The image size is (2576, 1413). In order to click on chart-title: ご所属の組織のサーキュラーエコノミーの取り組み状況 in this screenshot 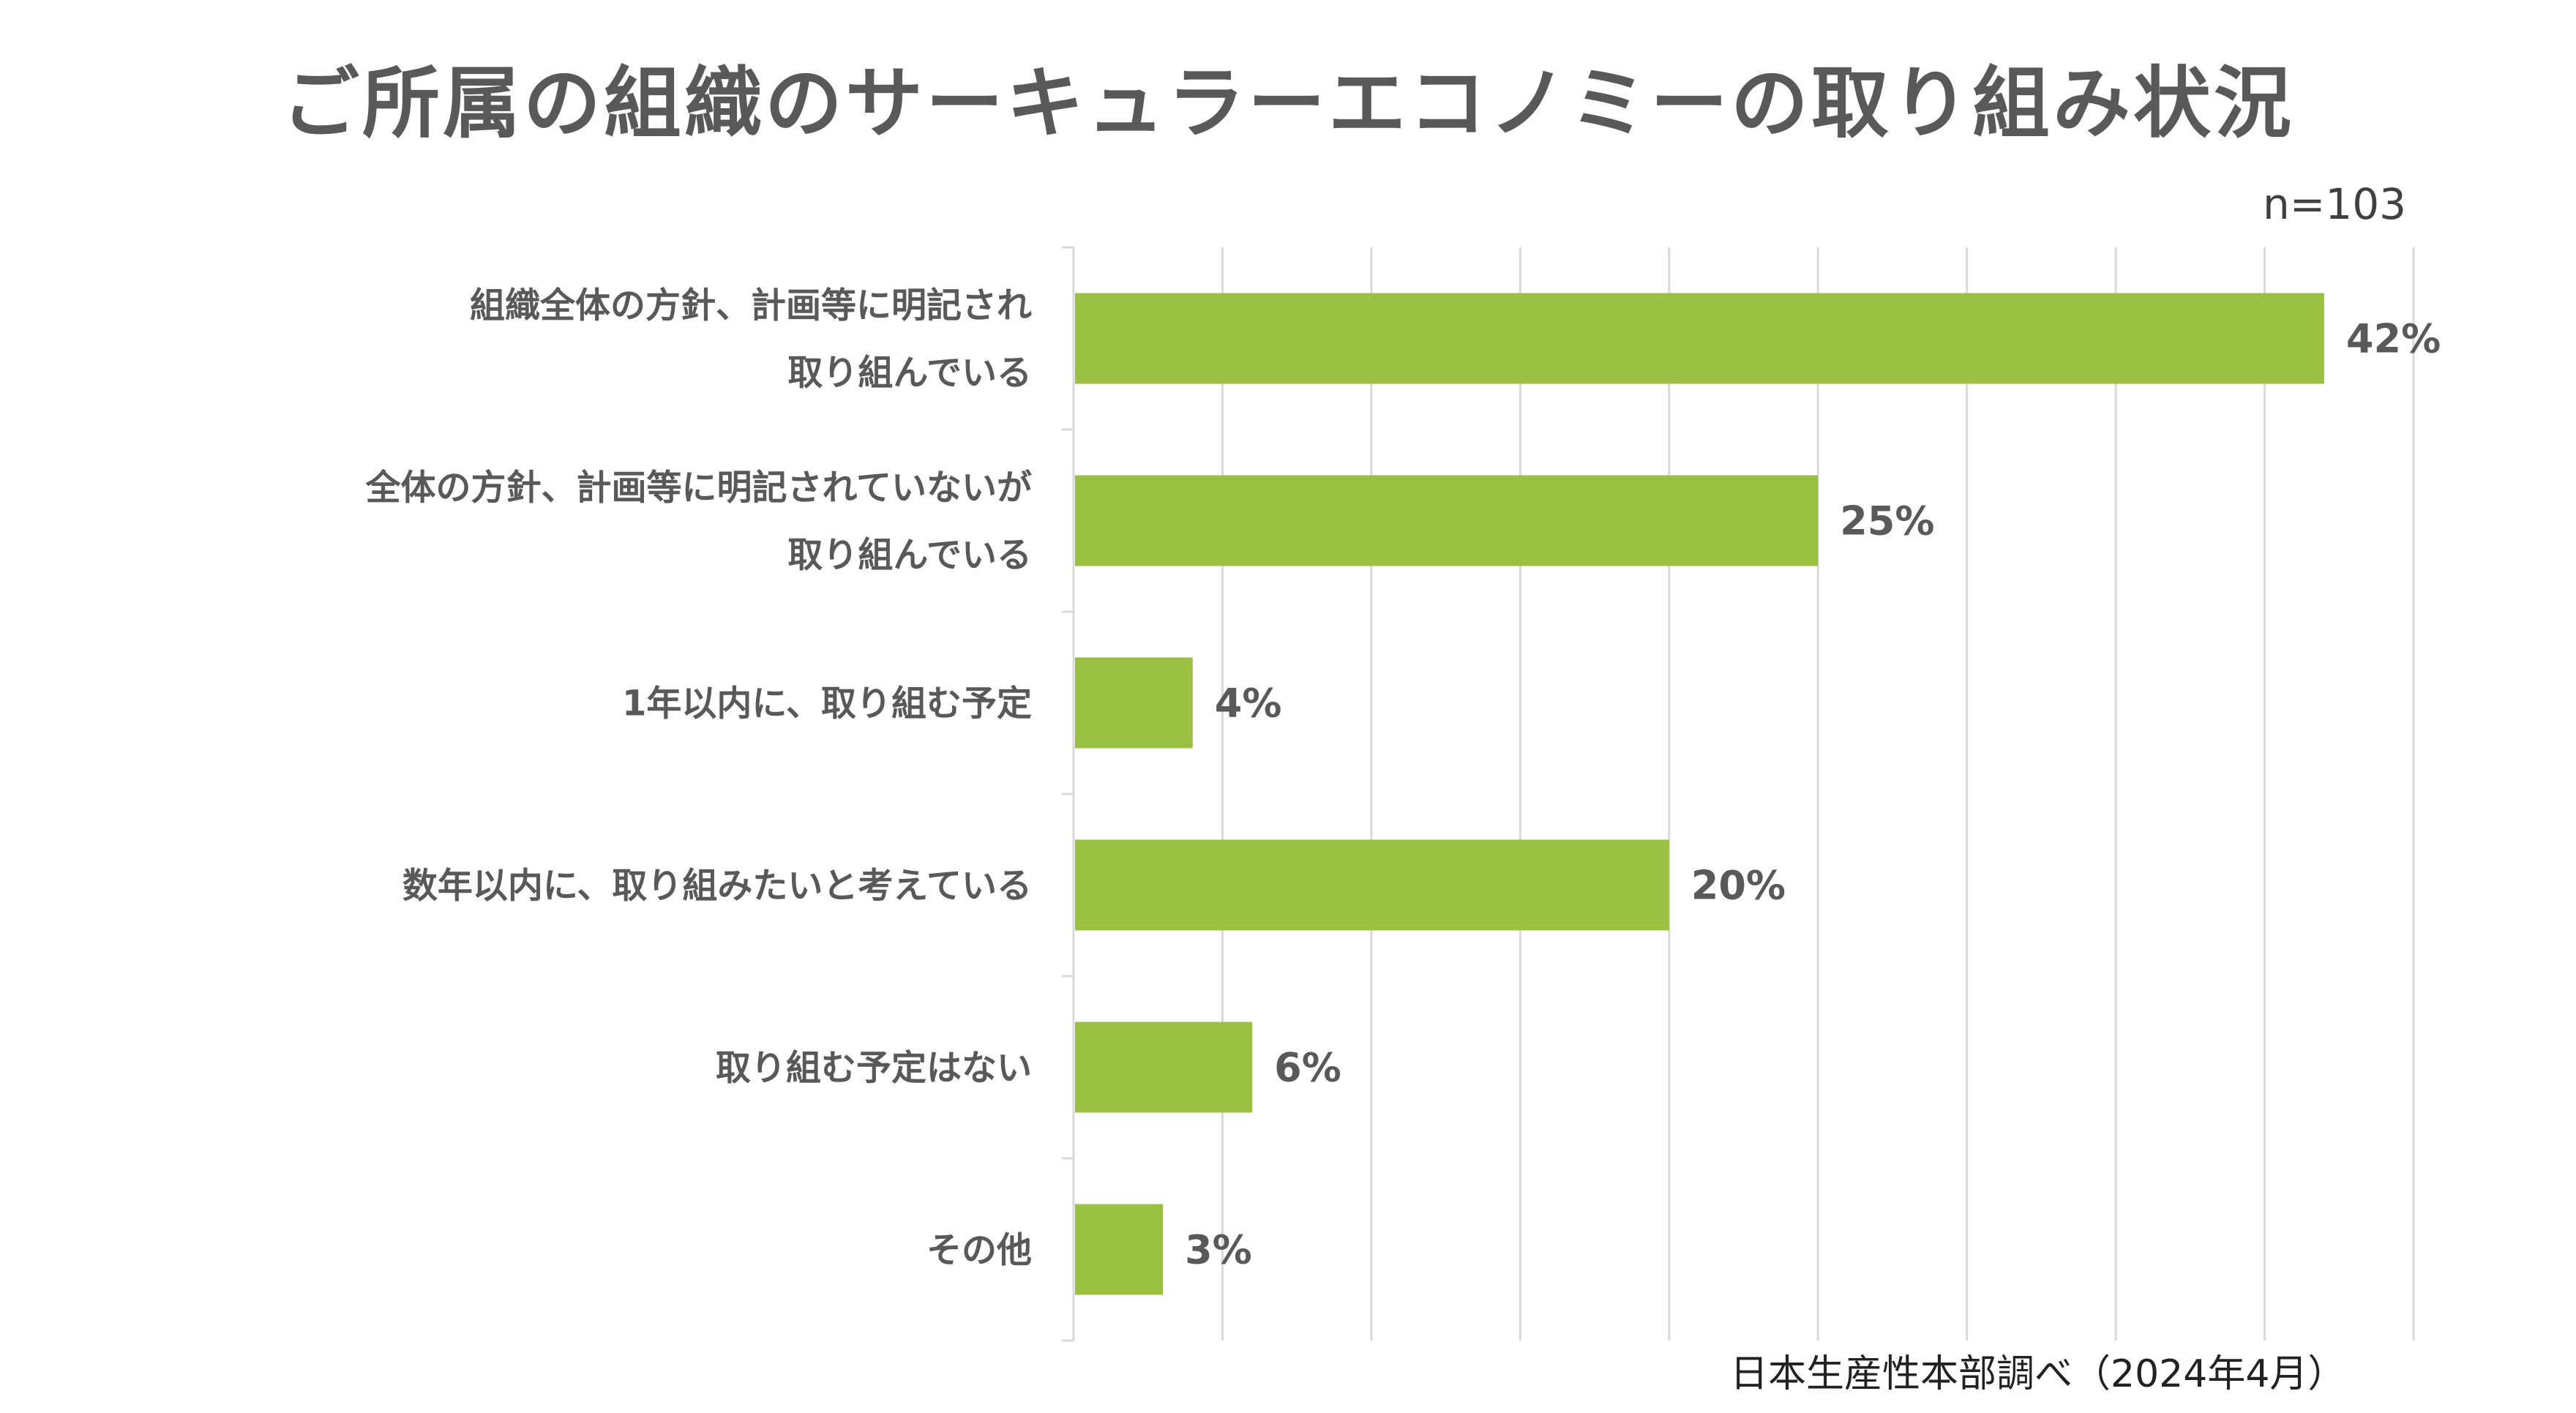, I will do `click(1288, 104)`.